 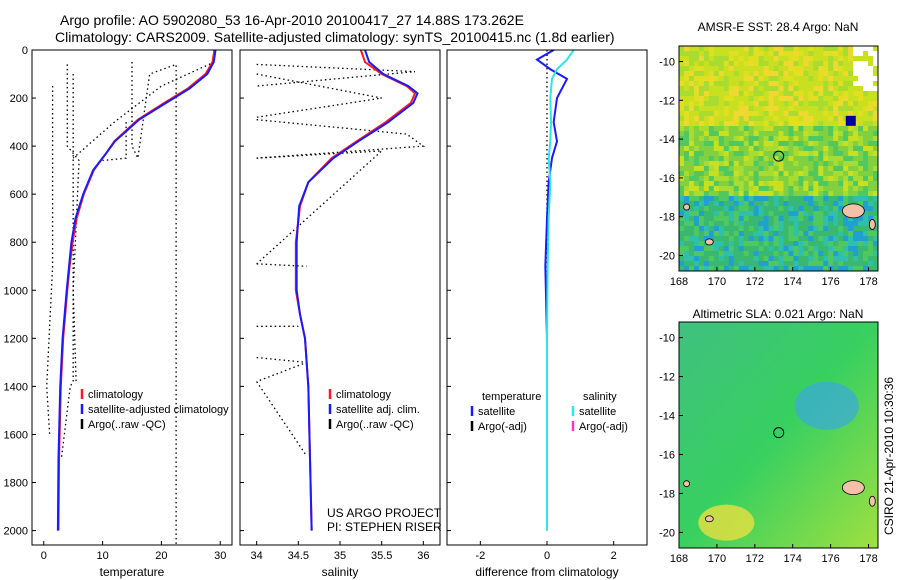 I want to click on y-tick-label: 2000, so click(x=16, y=532).